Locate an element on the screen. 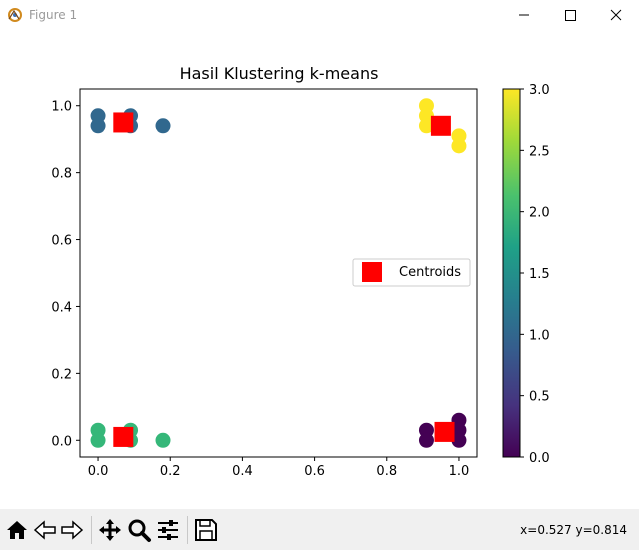 This screenshot has width=639, height=550. colorbar-tick-label: 2.5 is located at coordinates (539, 151).